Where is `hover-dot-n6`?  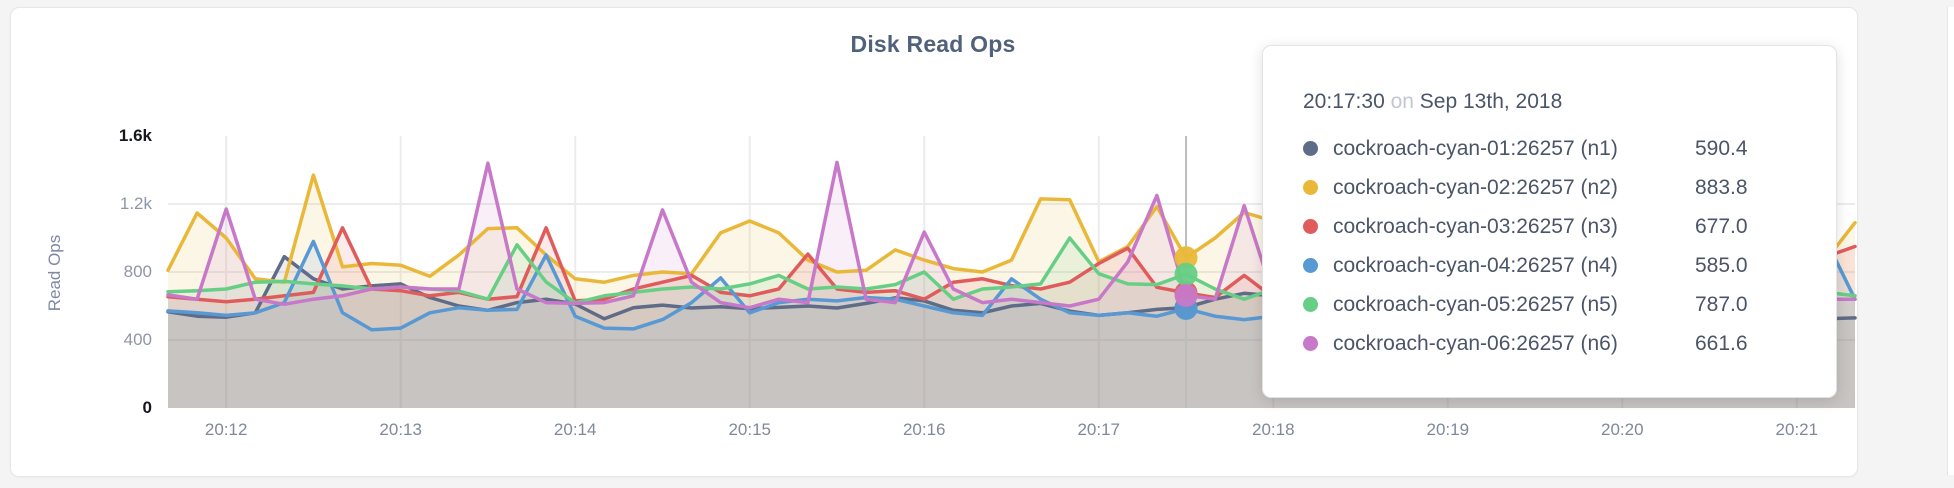 hover-dot-n6 is located at coordinates (1186, 296).